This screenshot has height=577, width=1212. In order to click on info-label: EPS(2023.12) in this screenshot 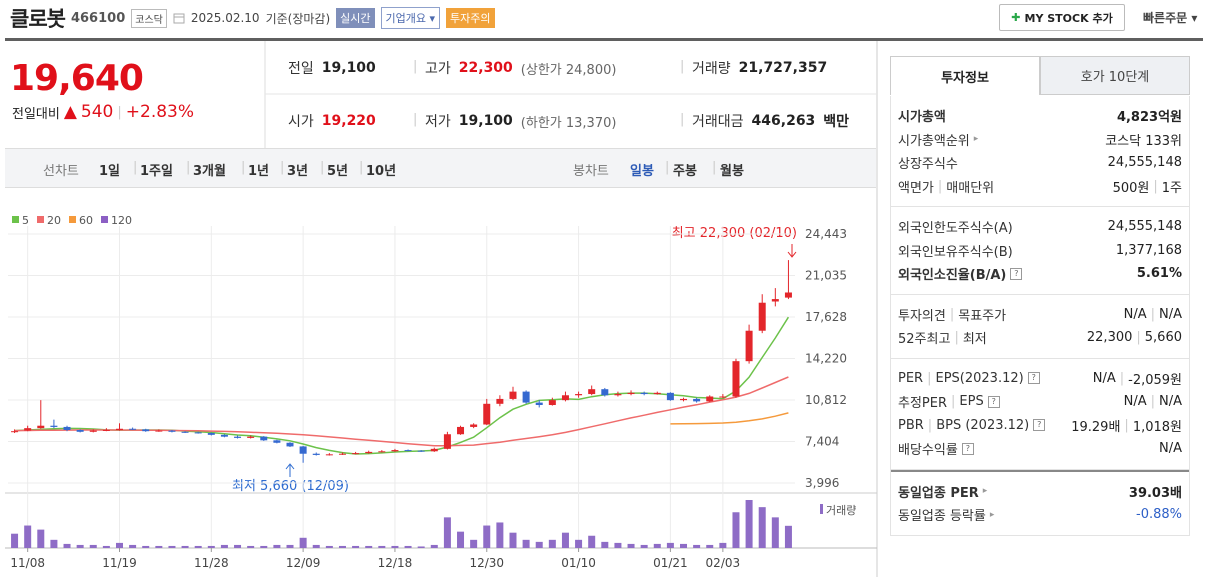, I will do `click(979, 378)`.